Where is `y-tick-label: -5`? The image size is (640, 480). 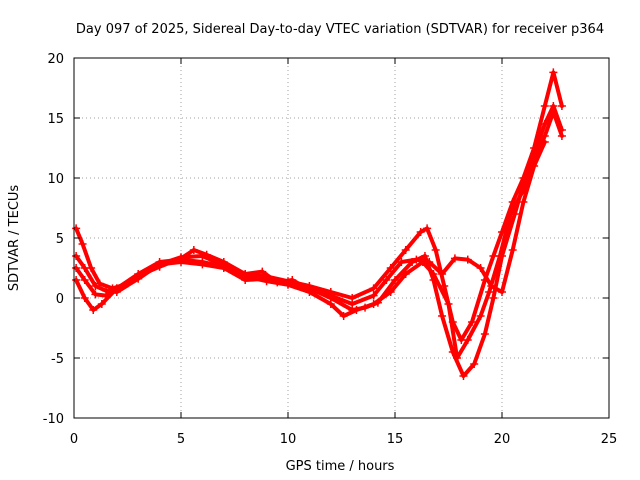 y-tick-label: -5 is located at coordinates (57, 359).